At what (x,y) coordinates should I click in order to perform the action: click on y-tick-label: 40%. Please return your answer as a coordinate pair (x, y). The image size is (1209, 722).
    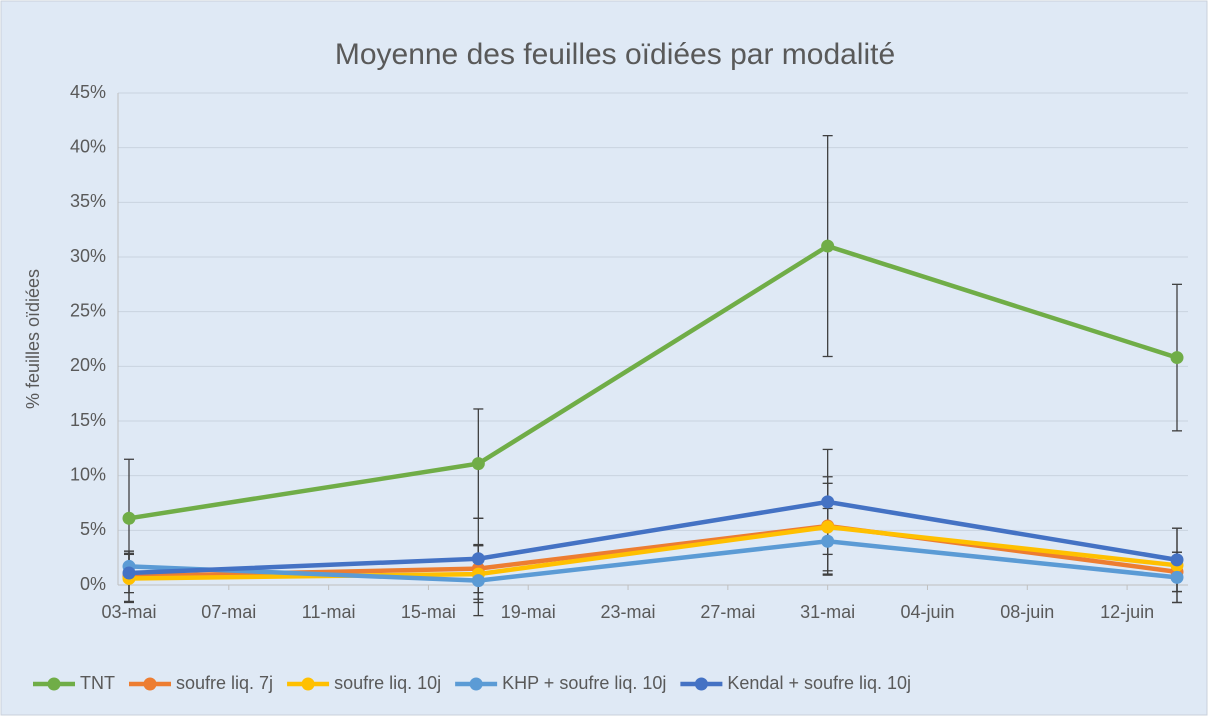
    Looking at the image, I should click on (88, 146).